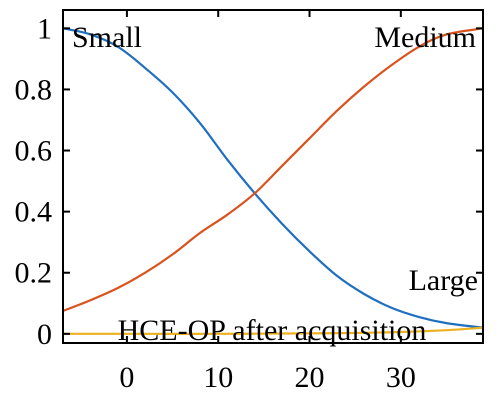 This screenshot has width=500, height=400. I want to click on x-axis-caption: HCE-OP after acquisition, so click(272, 330).